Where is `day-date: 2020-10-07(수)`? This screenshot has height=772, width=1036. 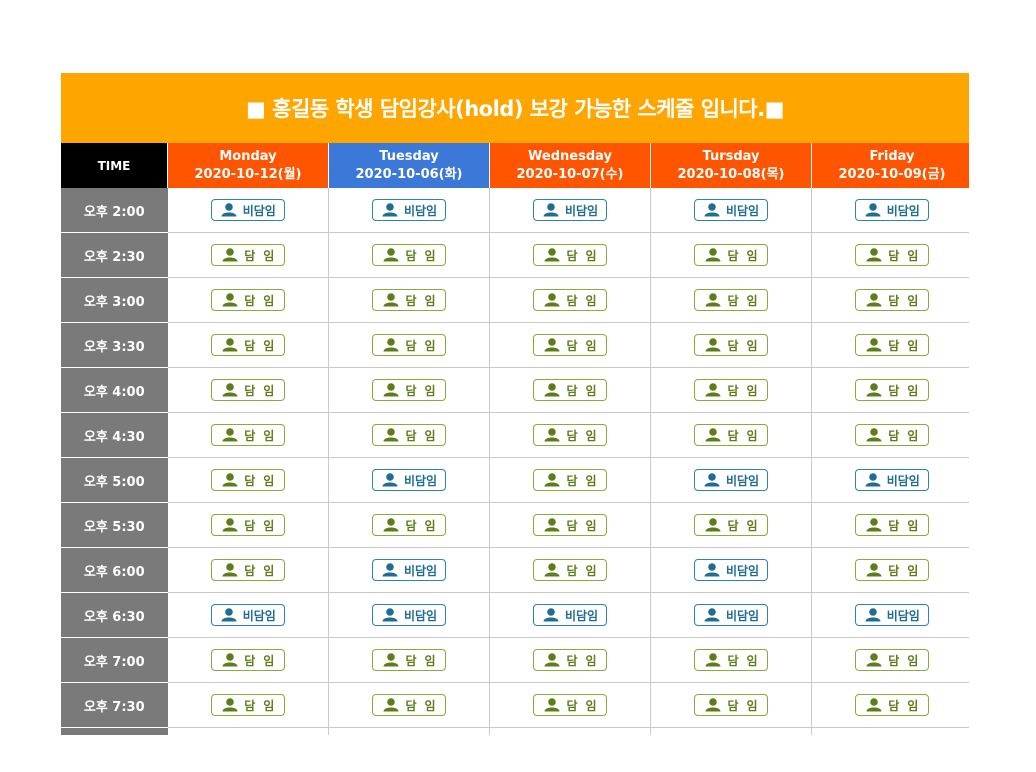
day-date: 2020-10-07(수) is located at coordinates (570, 174).